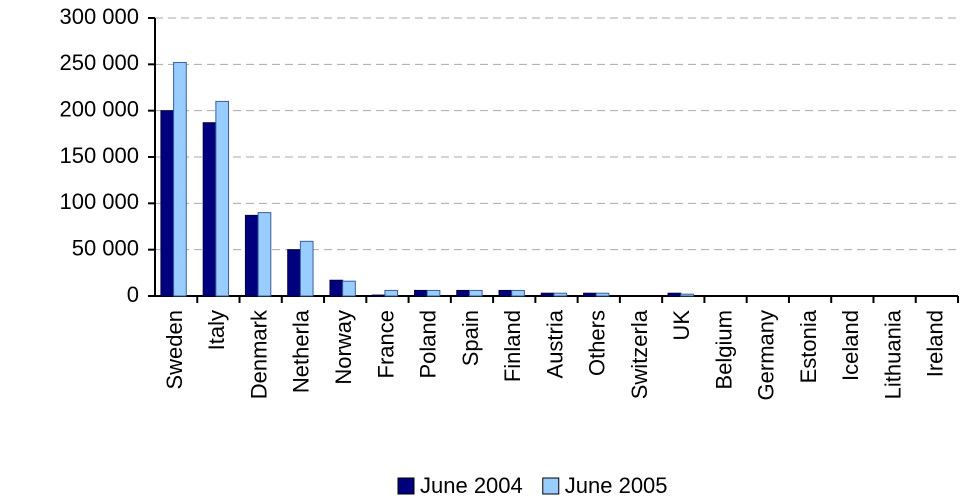 The width and height of the screenshot is (966, 501). What do you see at coordinates (216, 330) in the screenshot?
I see `x-tick-label: Italy` at bounding box center [216, 330].